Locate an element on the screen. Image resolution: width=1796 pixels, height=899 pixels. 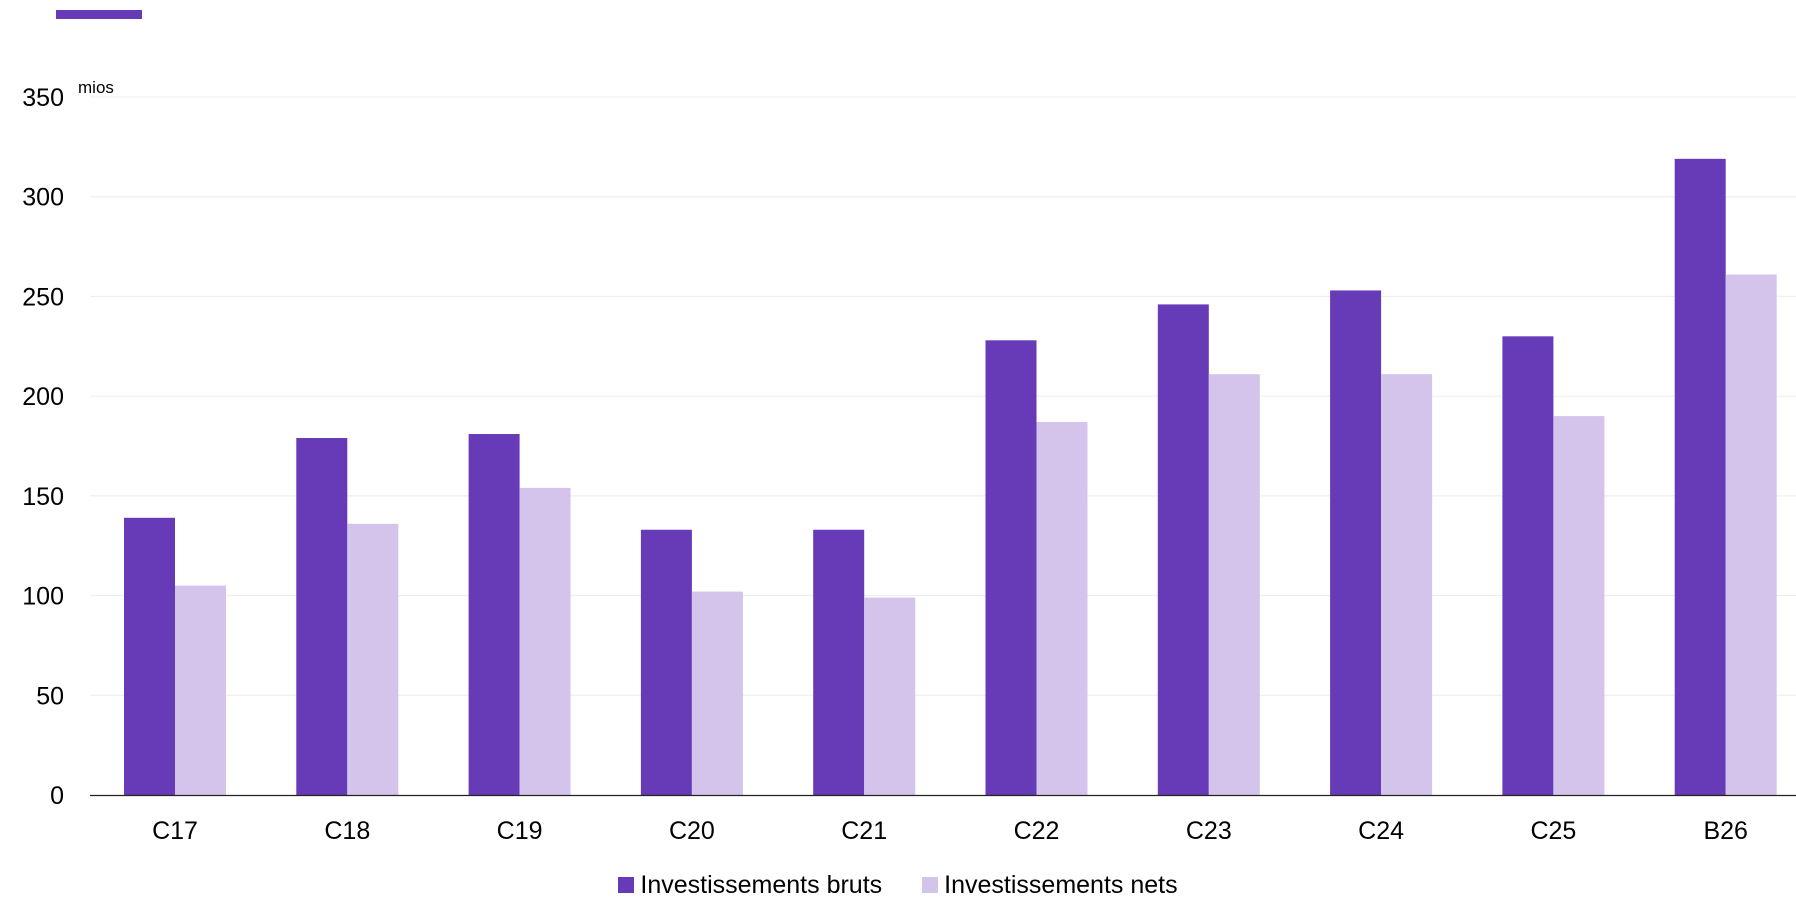
x-tick-label: C22 is located at coordinates (1037, 831).